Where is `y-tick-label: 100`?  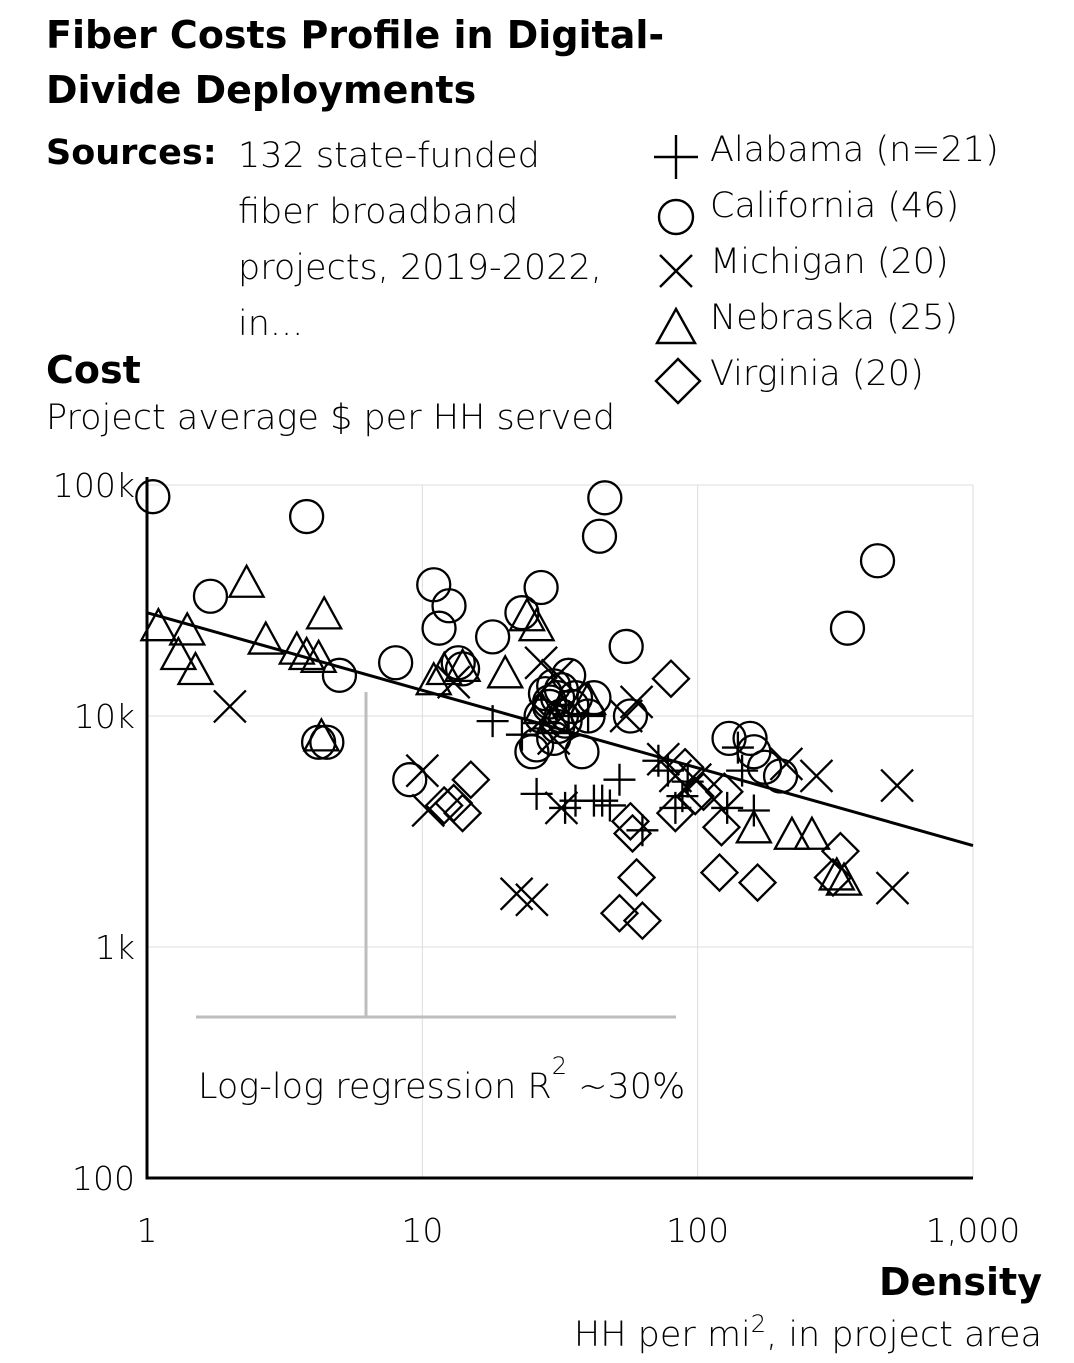
y-tick-label: 100 is located at coordinates (103, 1178).